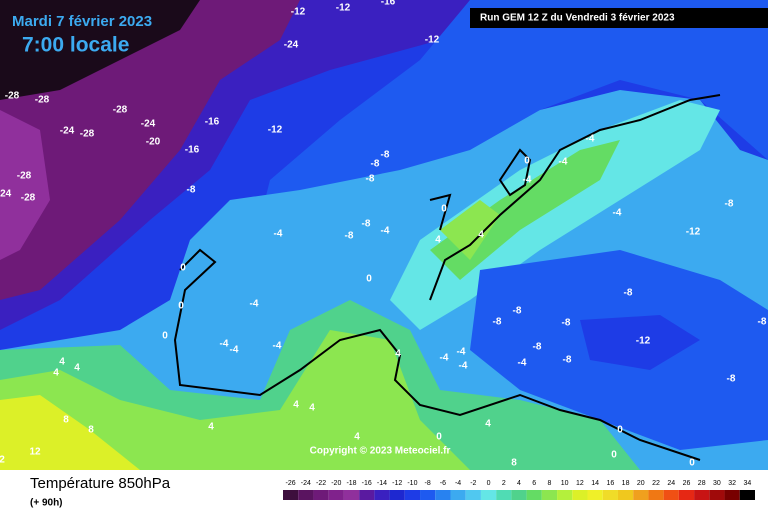 The width and height of the screenshot is (768, 512). What do you see at coordinates (397, 483) in the screenshot?
I see `colorbar-tick-label: -12` at bounding box center [397, 483].